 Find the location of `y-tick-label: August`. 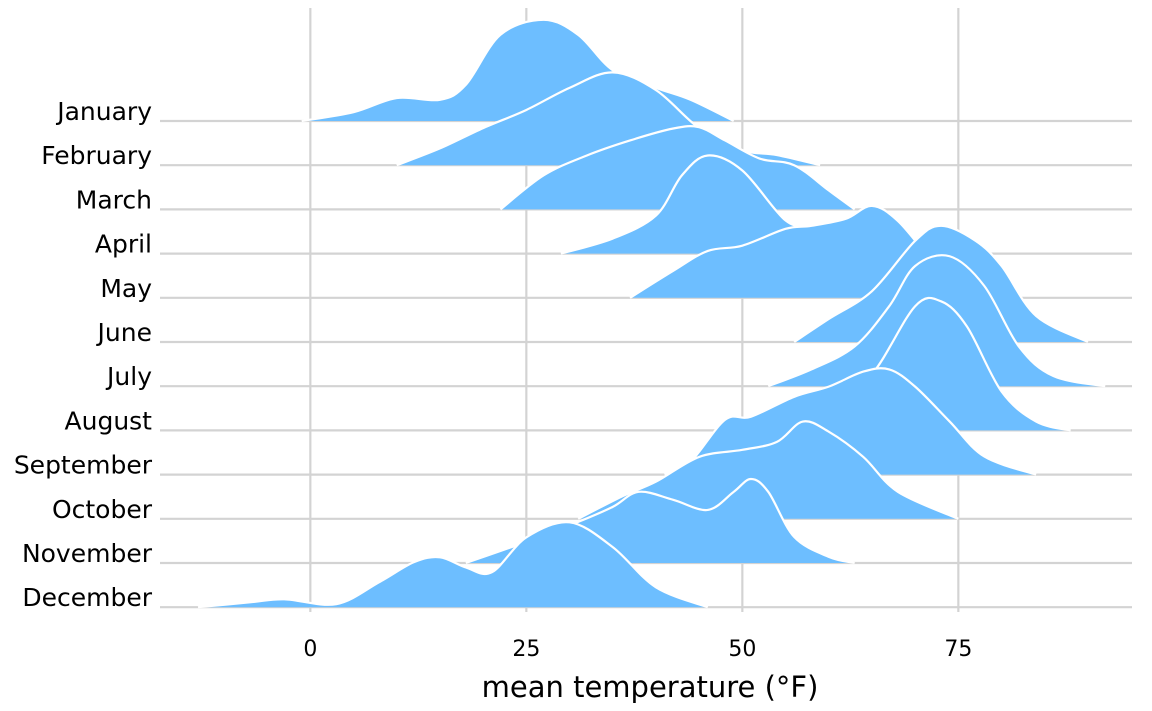

y-tick-label: August is located at coordinates (109, 420).